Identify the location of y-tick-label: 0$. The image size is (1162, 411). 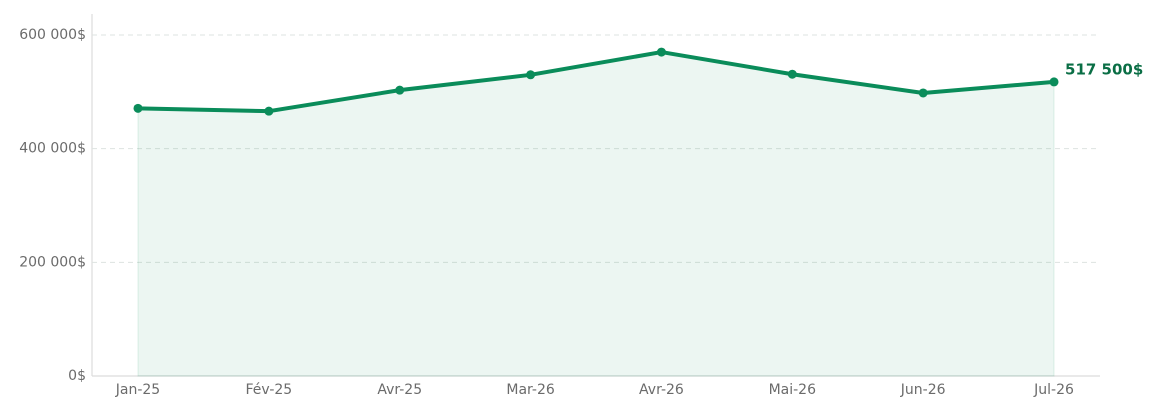
(77, 376).